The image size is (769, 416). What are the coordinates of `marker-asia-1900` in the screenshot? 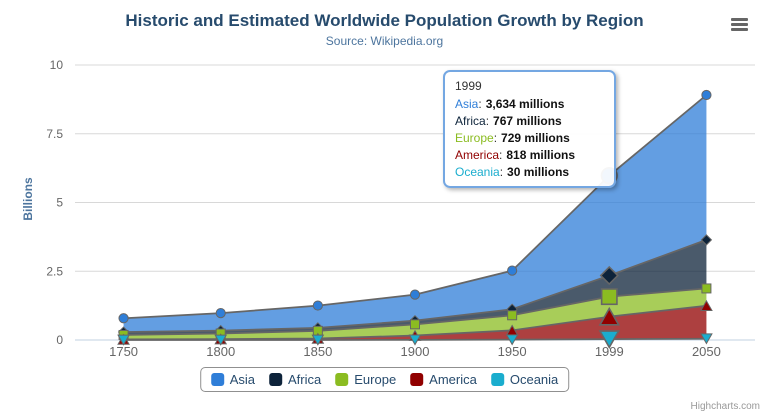 It's located at (415, 294).